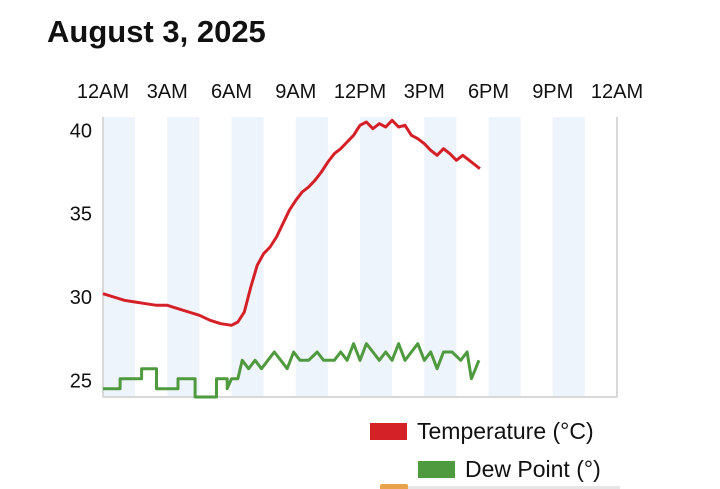 Image resolution: width=720 pixels, height=489 pixels. Describe the element at coordinates (388, 431) in the screenshot. I see `legend-swatch-temperature` at that location.